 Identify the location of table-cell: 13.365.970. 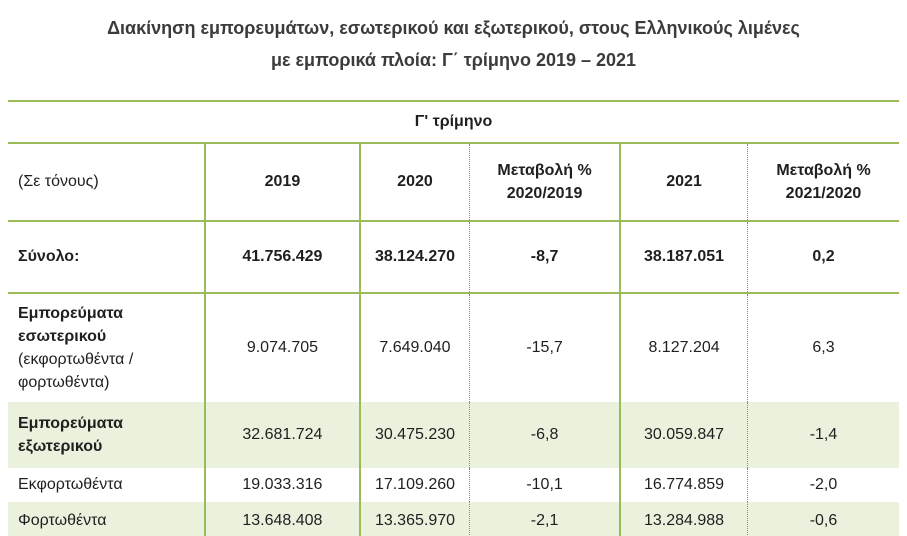
(414, 519).